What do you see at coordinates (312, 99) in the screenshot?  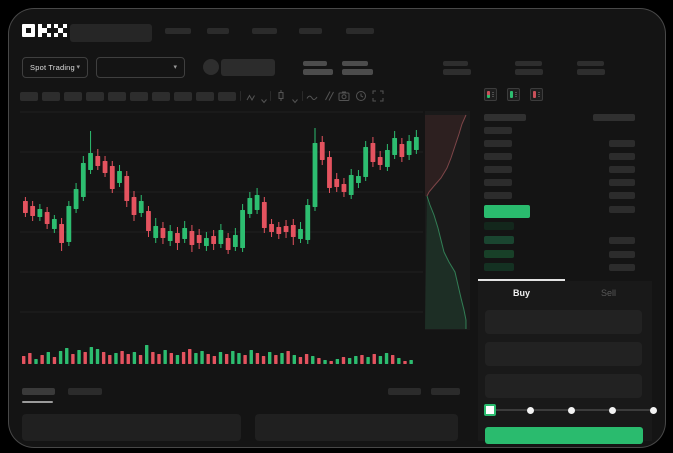 I see `indicator-wave-icon` at bounding box center [312, 99].